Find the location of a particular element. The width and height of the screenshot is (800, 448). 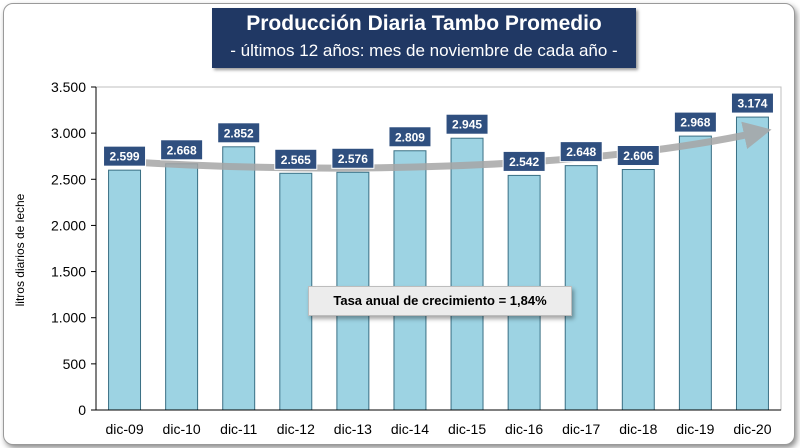

data-label: 2.565 is located at coordinates (296, 160).